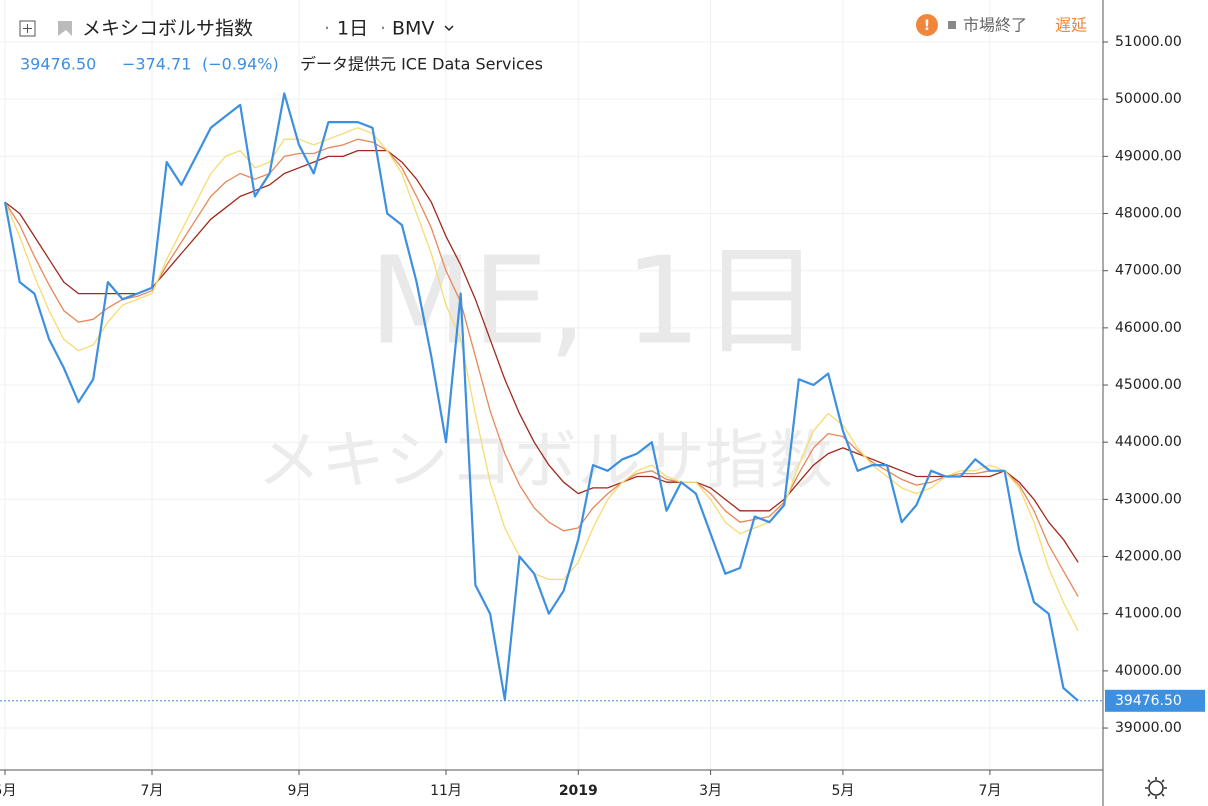  I want to click on last-price-tag, so click(1155, 700).